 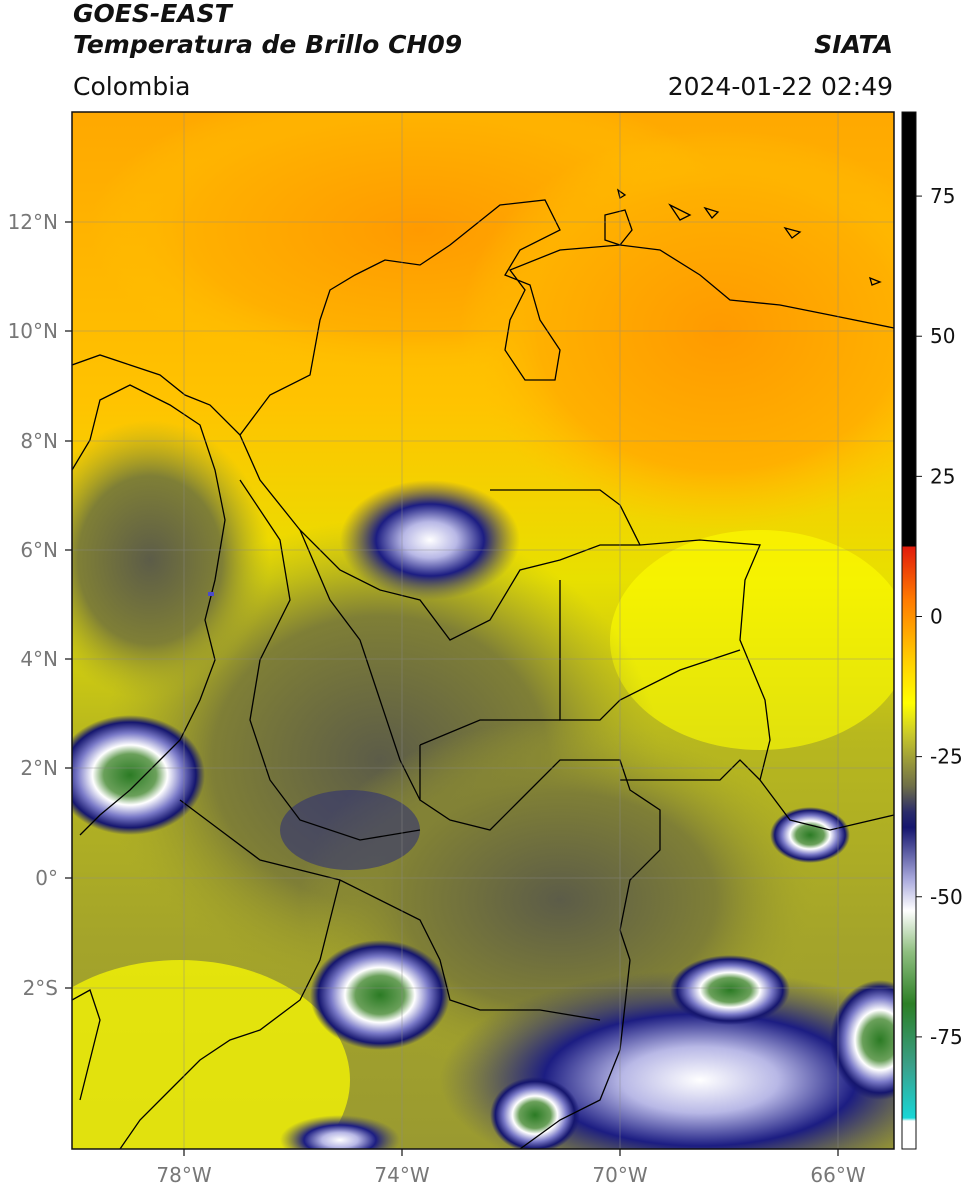 I want to click on colorbar-tick-label: -75, so click(x=946, y=1037).